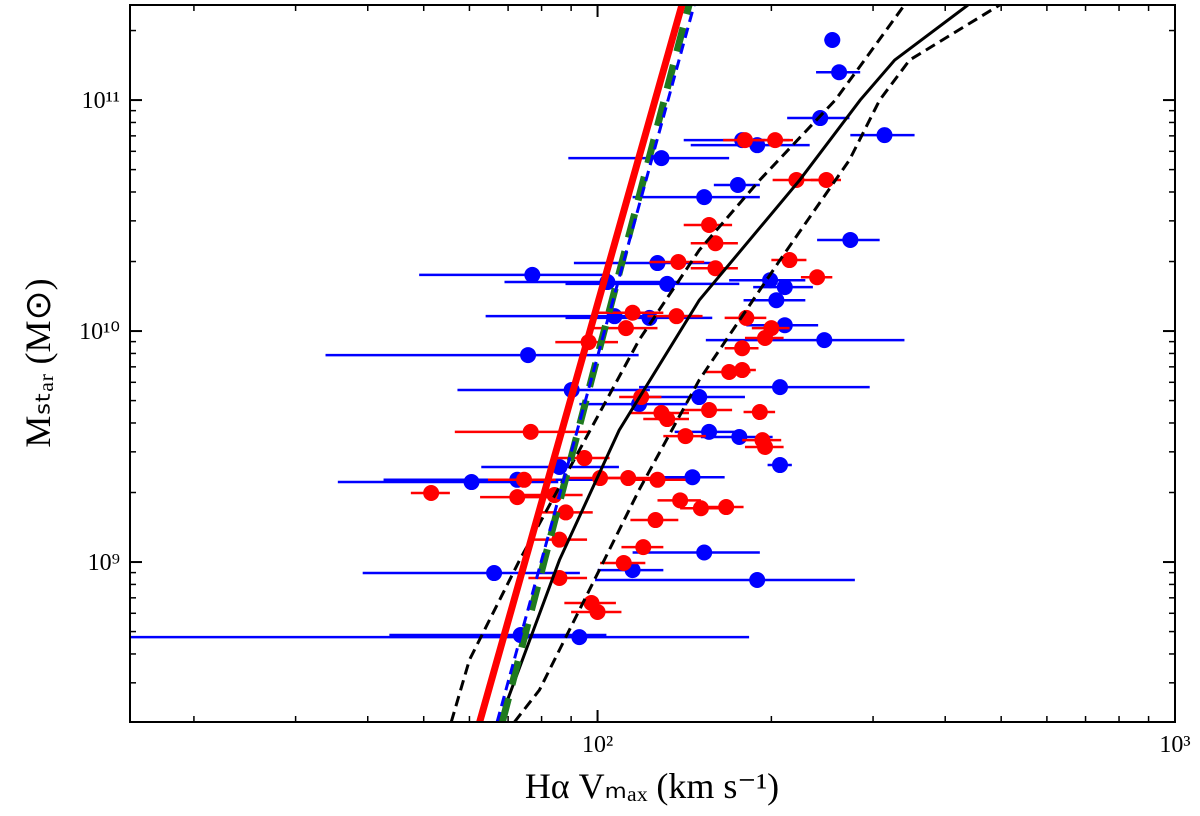 Image resolution: width=1200 pixels, height=816 pixels. What do you see at coordinates (1174, 745) in the screenshot?
I see `x-tick-label: 10³` at bounding box center [1174, 745].